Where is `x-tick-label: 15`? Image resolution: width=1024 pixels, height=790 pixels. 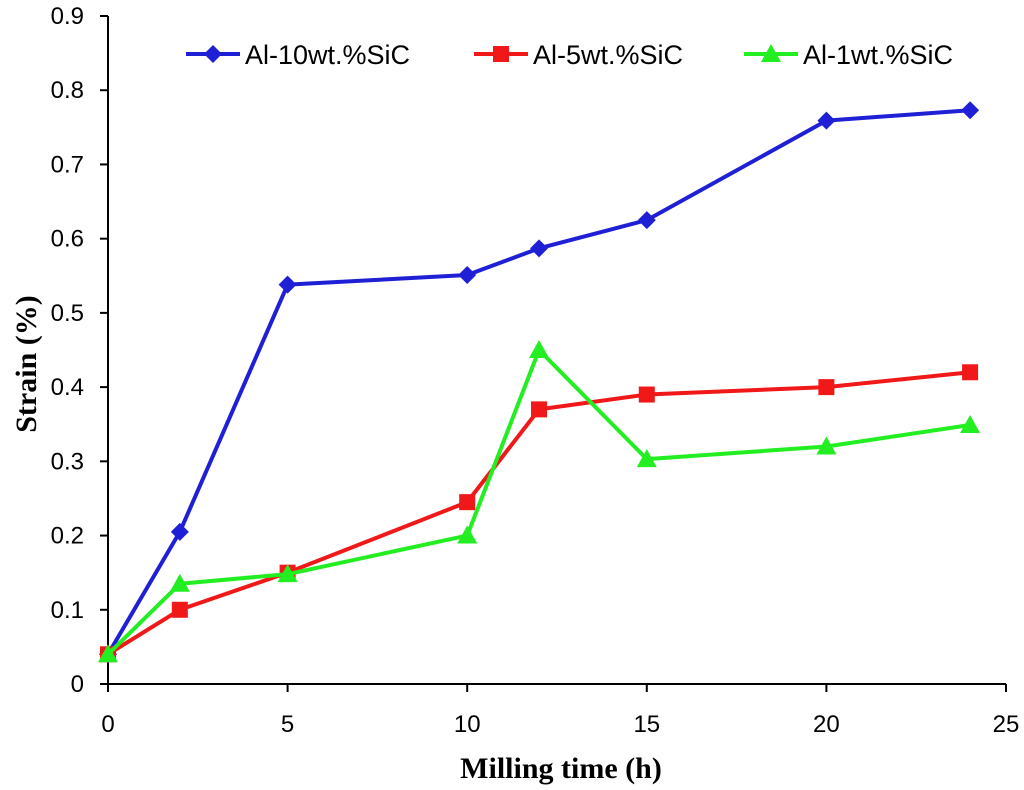
x-tick-label: 15 is located at coordinates (646, 724).